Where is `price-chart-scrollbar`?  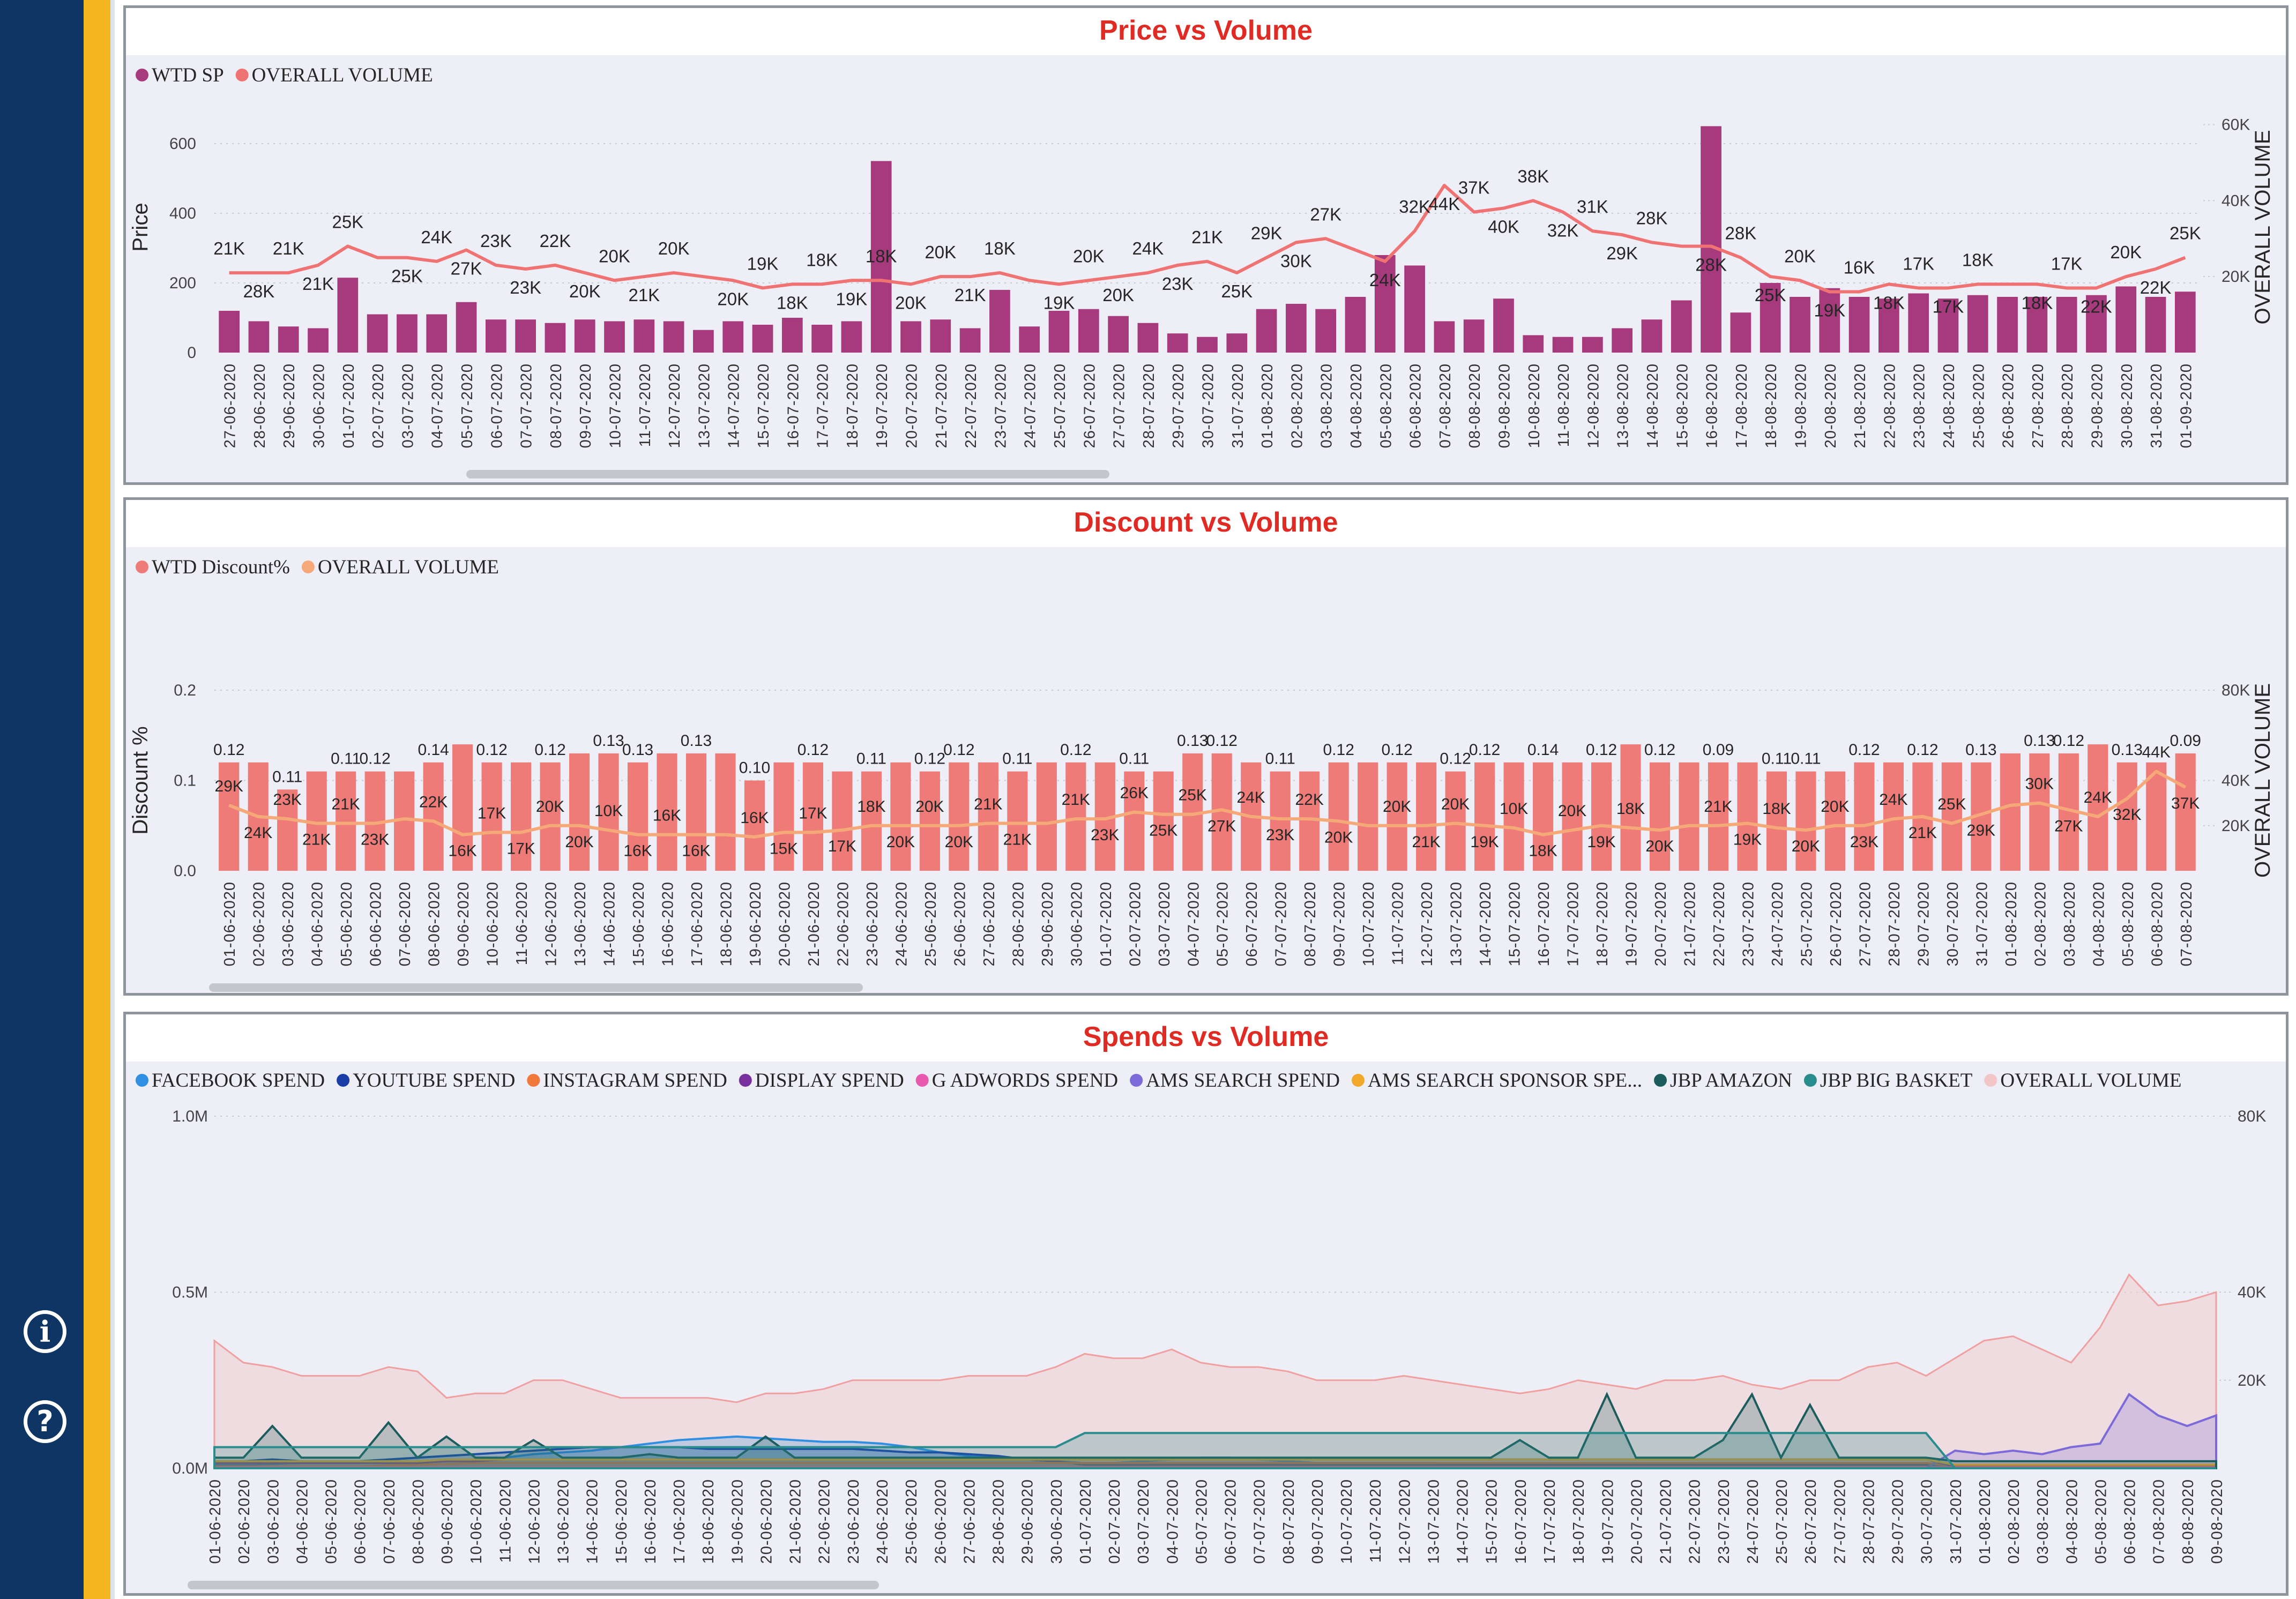
price-chart-scrollbar is located at coordinates (787, 474).